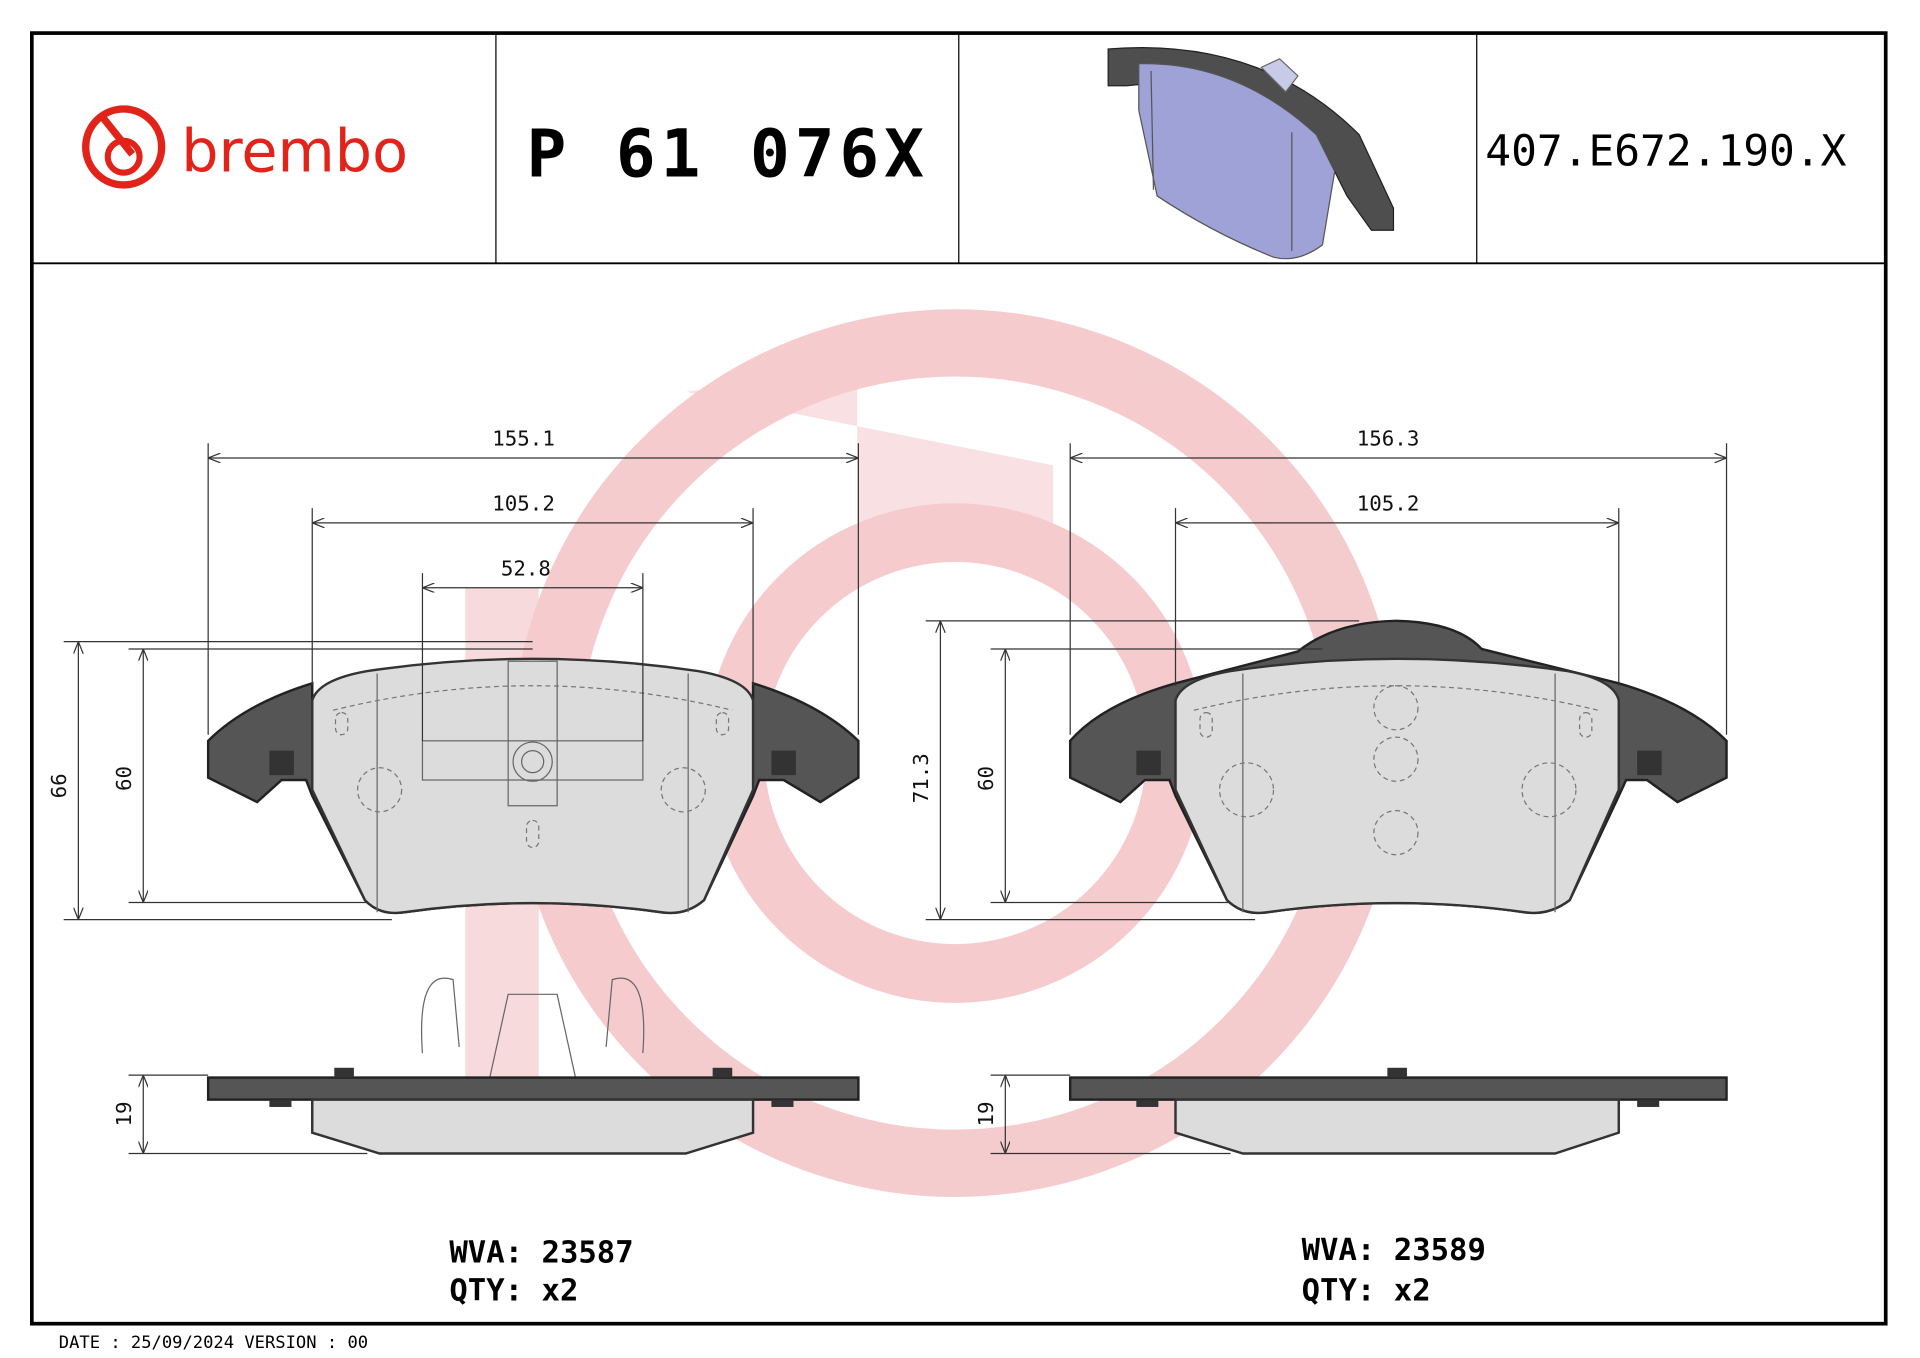 Image resolution: width=1920 pixels, height=1358 pixels. I want to click on right-pad-front-view, so click(1398, 767).